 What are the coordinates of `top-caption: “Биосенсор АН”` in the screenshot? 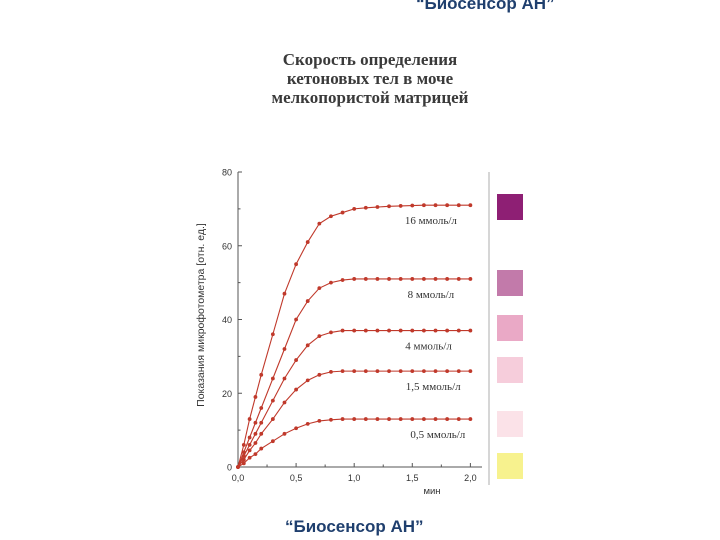 It's located at (485, 6).